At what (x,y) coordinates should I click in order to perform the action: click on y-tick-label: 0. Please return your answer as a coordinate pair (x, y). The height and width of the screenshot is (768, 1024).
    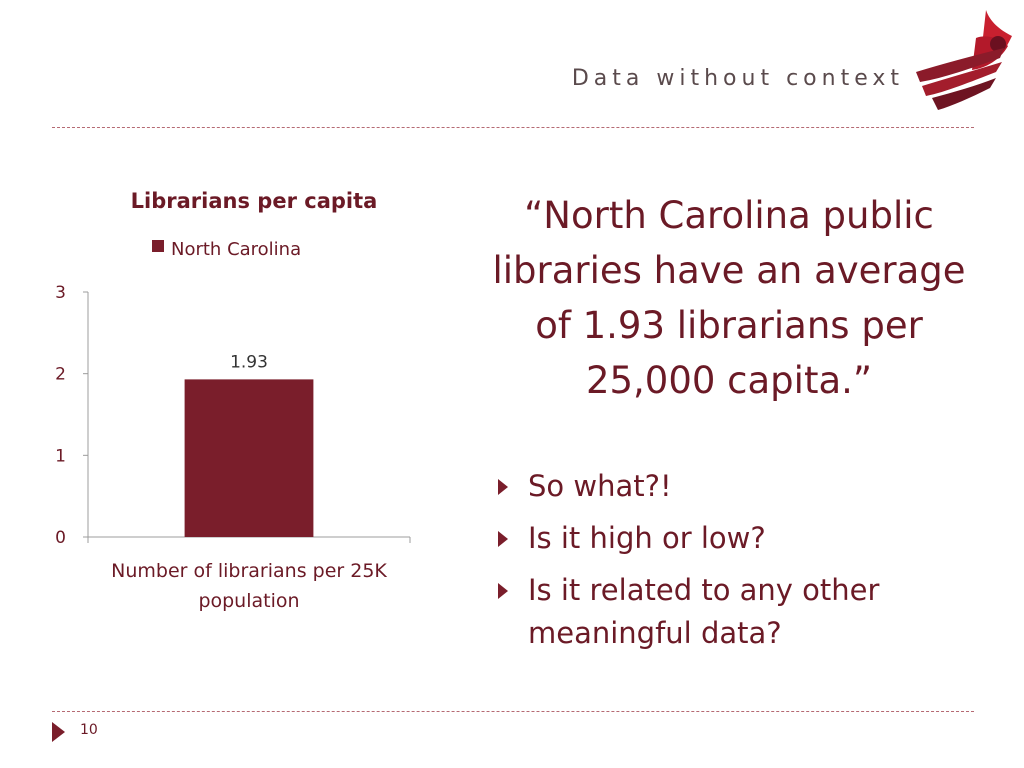
    Looking at the image, I should click on (60, 538).